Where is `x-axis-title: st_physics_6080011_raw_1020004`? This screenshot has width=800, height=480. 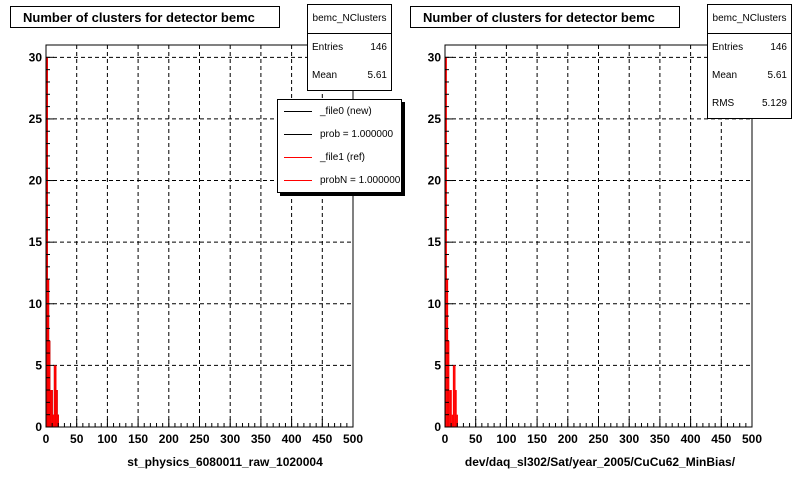
x-axis-title: st_physics_6080011_raw_1020004 is located at coordinates (225, 462).